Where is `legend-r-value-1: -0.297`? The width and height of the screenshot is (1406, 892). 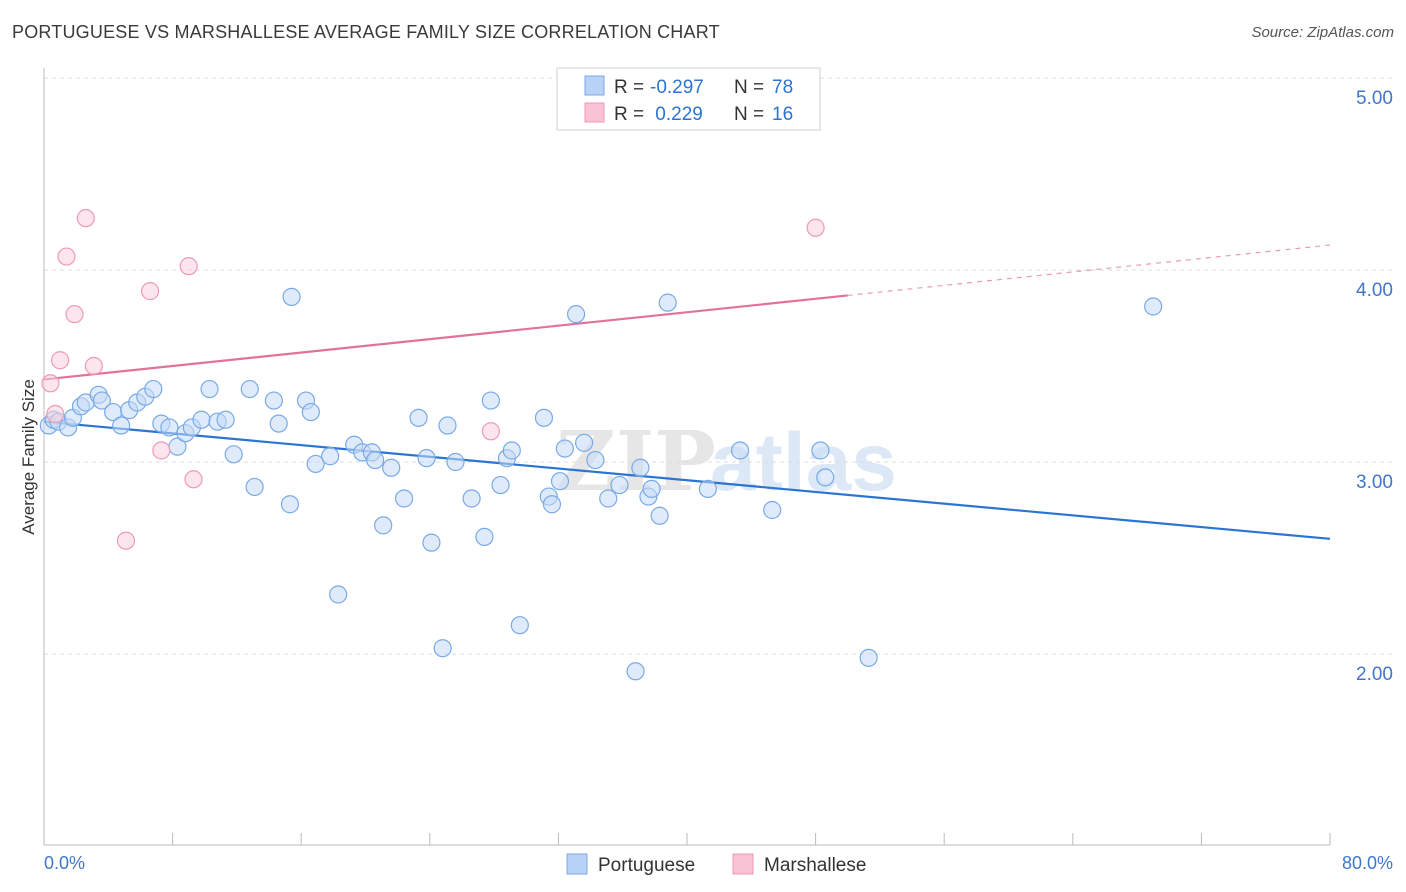 legend-r-value-1: -0.297 is located at coordinates (677, 87).